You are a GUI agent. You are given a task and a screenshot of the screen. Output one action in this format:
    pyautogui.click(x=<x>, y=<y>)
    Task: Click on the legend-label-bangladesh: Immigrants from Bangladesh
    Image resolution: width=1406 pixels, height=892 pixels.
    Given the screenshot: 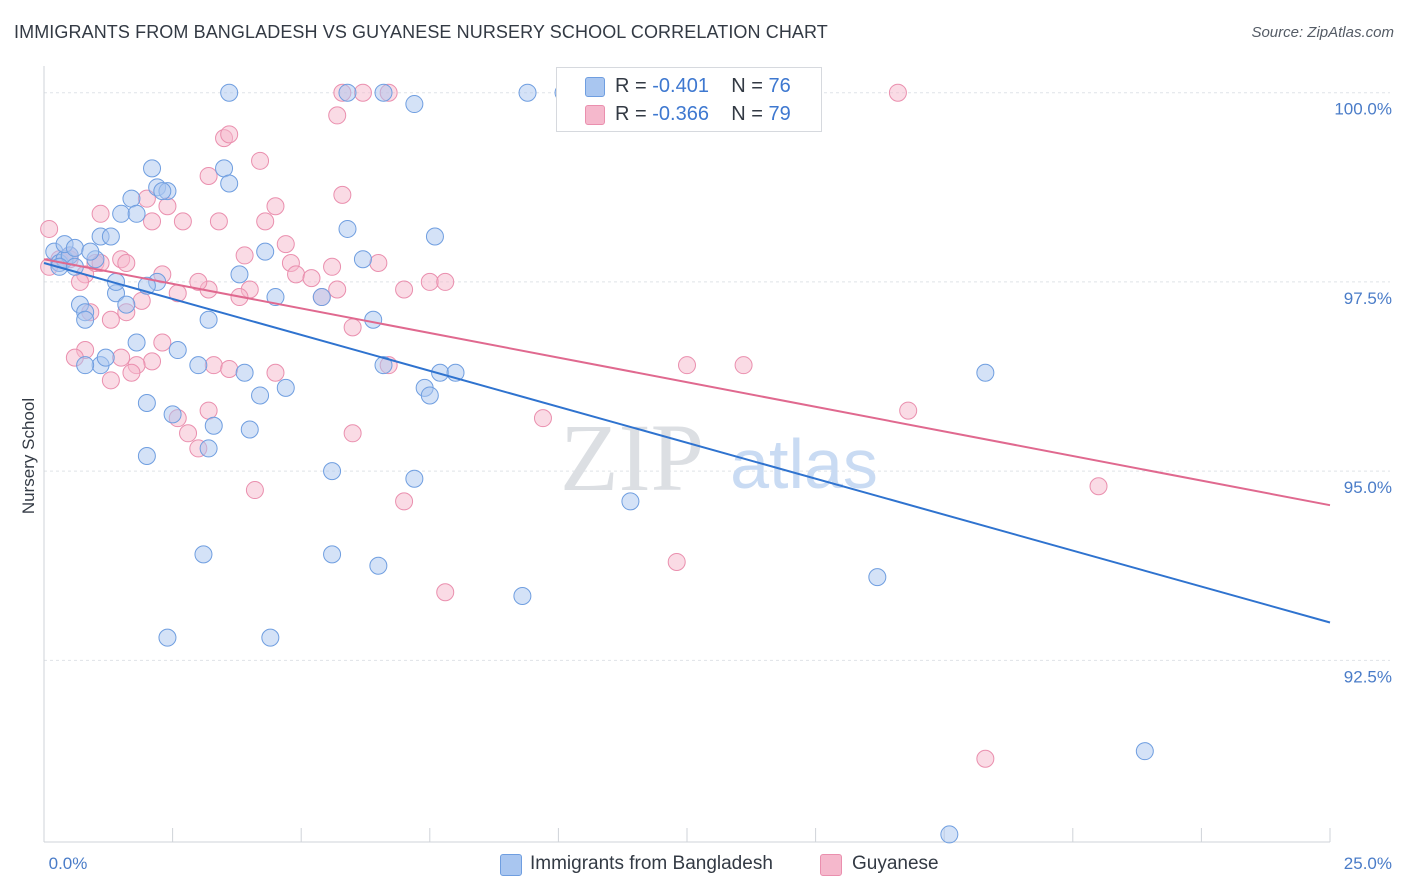 What is the action you would take?
    pyautogui.click(x=651, y=863)
    